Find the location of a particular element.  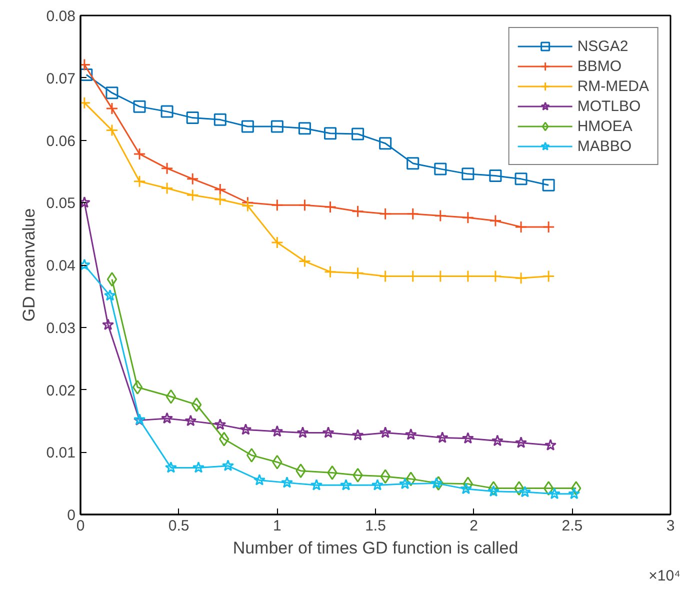

x-tick-label: 1.5 is located at coordinates (375, 526).